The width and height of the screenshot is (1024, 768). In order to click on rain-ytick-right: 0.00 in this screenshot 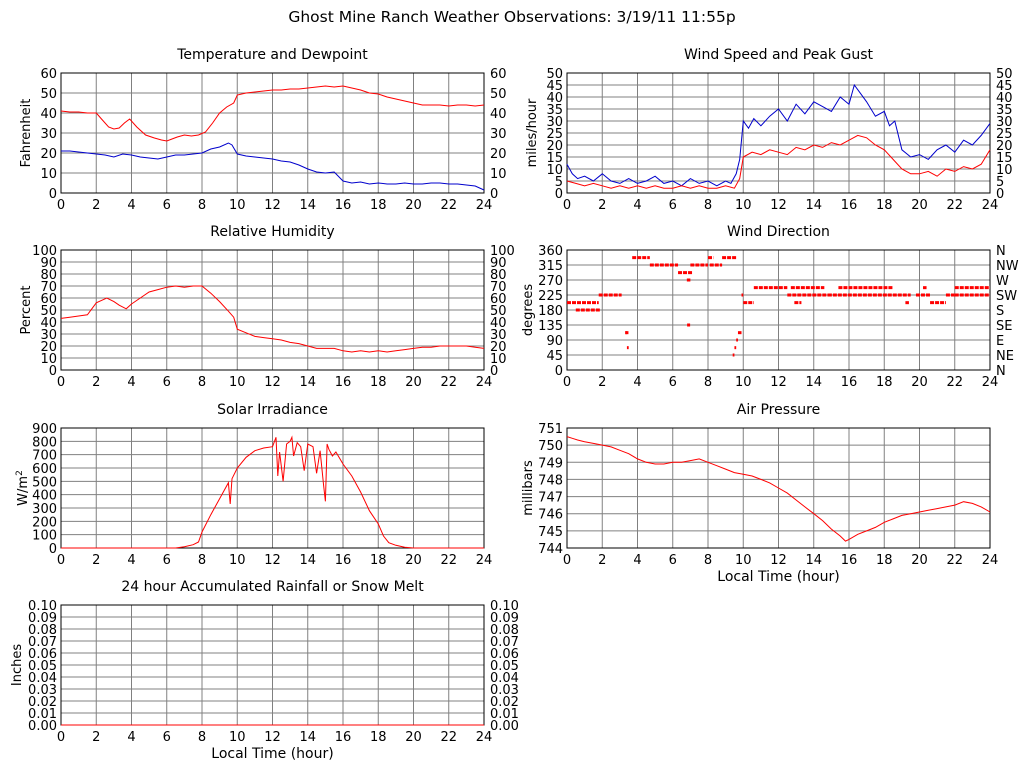, I will do `click(504, 726)`.